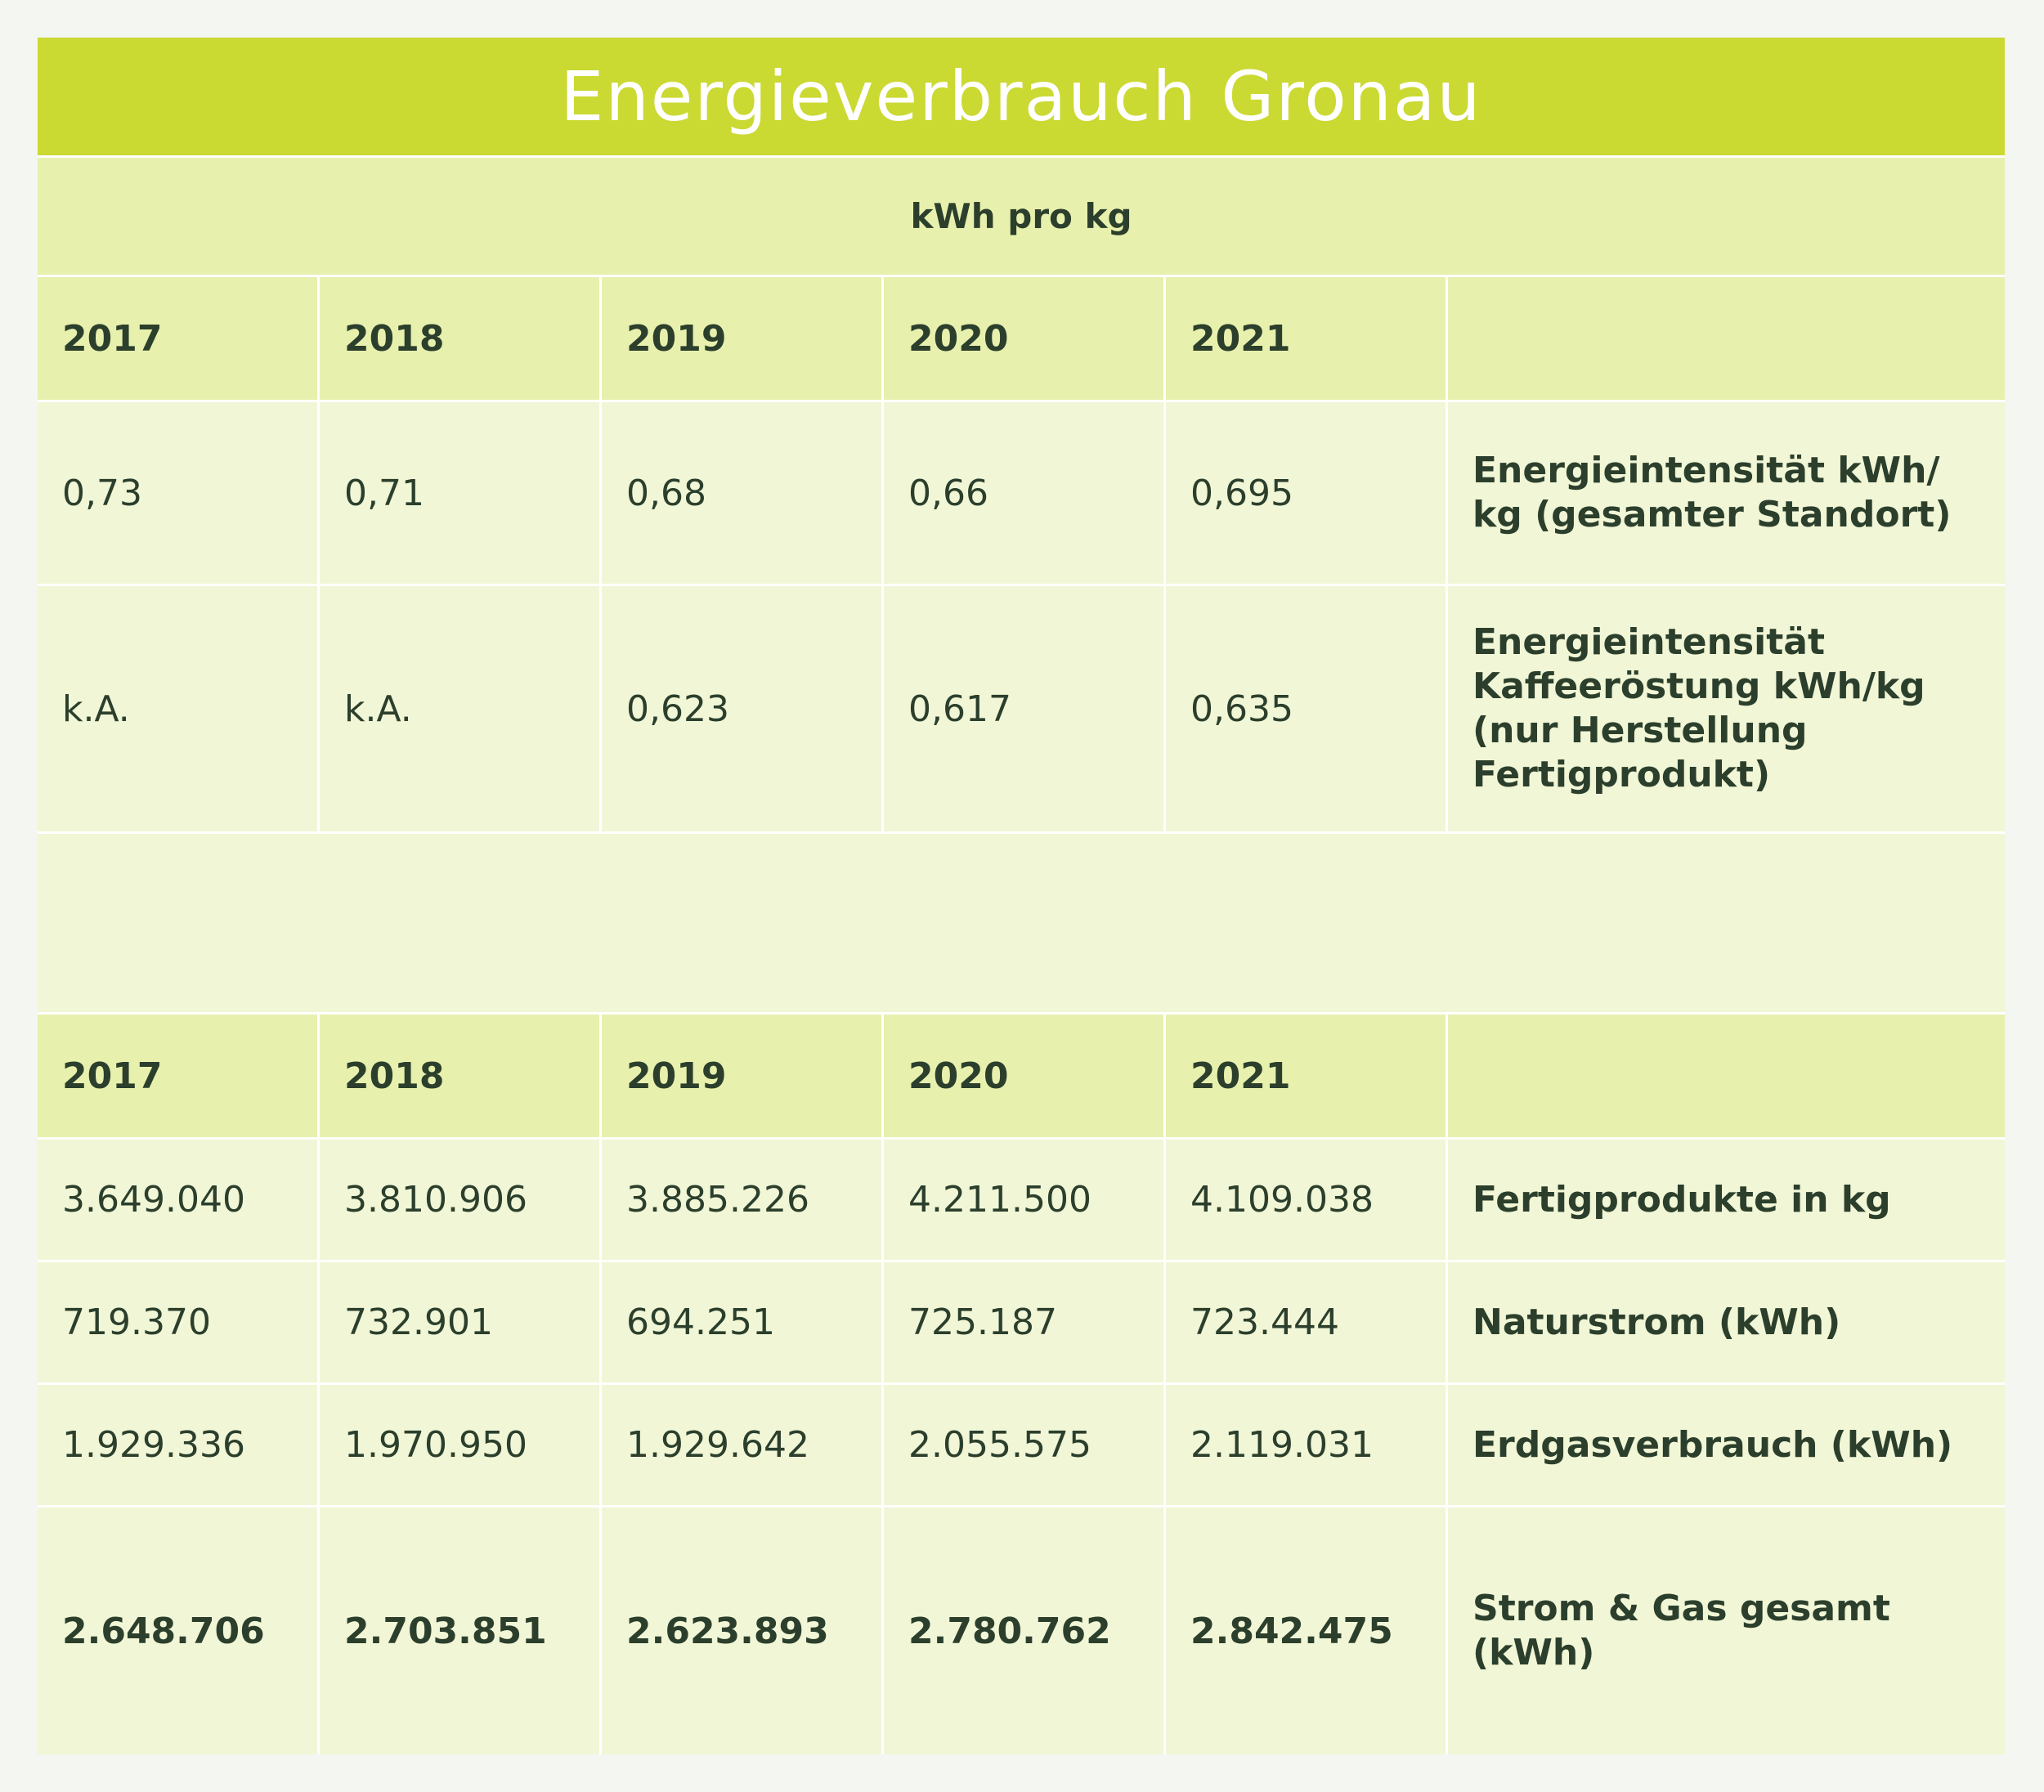  Describe the element at coordinates (742, 1631) in the screenshot. I see `table-cell-total: 2.623.893` at that location.